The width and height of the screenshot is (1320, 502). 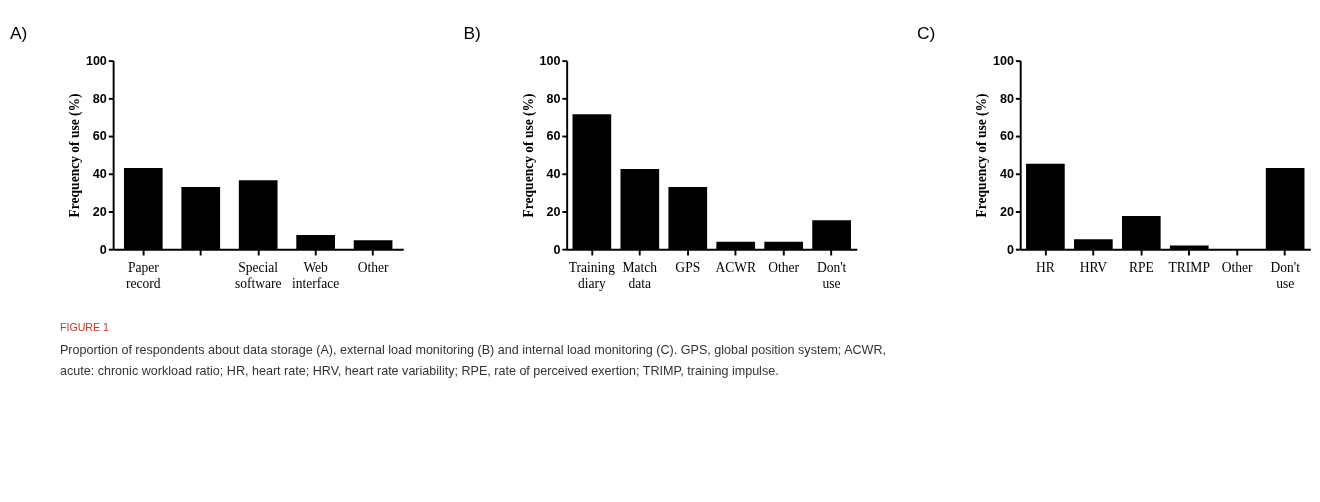 I want to click on x-tick-label: GPS, so click(x=688, y=267).